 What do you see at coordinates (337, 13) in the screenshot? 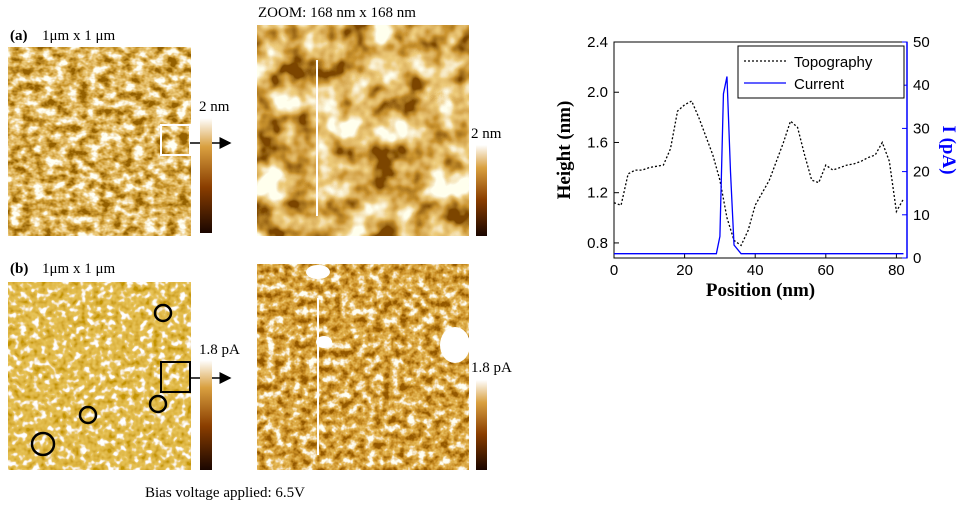
I see `zoom-title: ZOOM: 168 nm x 168 nm` at bounding box center [337, 13].